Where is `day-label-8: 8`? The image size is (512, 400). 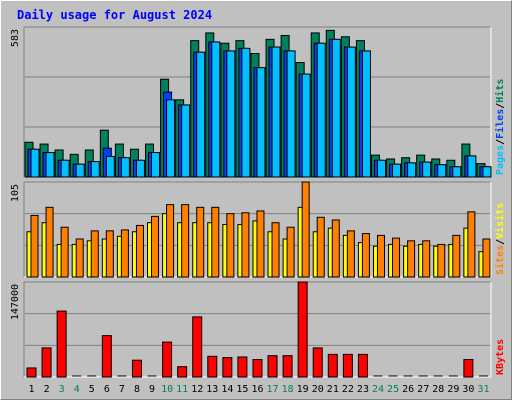 day-label-8: 8 is located at coordinates (137, 389).